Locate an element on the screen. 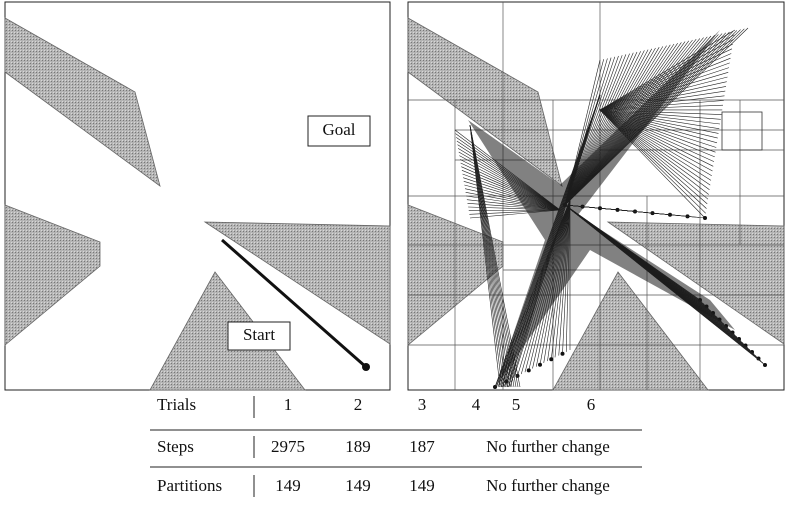 Image resolution: width=788 pixels, height=507 pixels. row-label: Steps is located at coordinates (175, 446).